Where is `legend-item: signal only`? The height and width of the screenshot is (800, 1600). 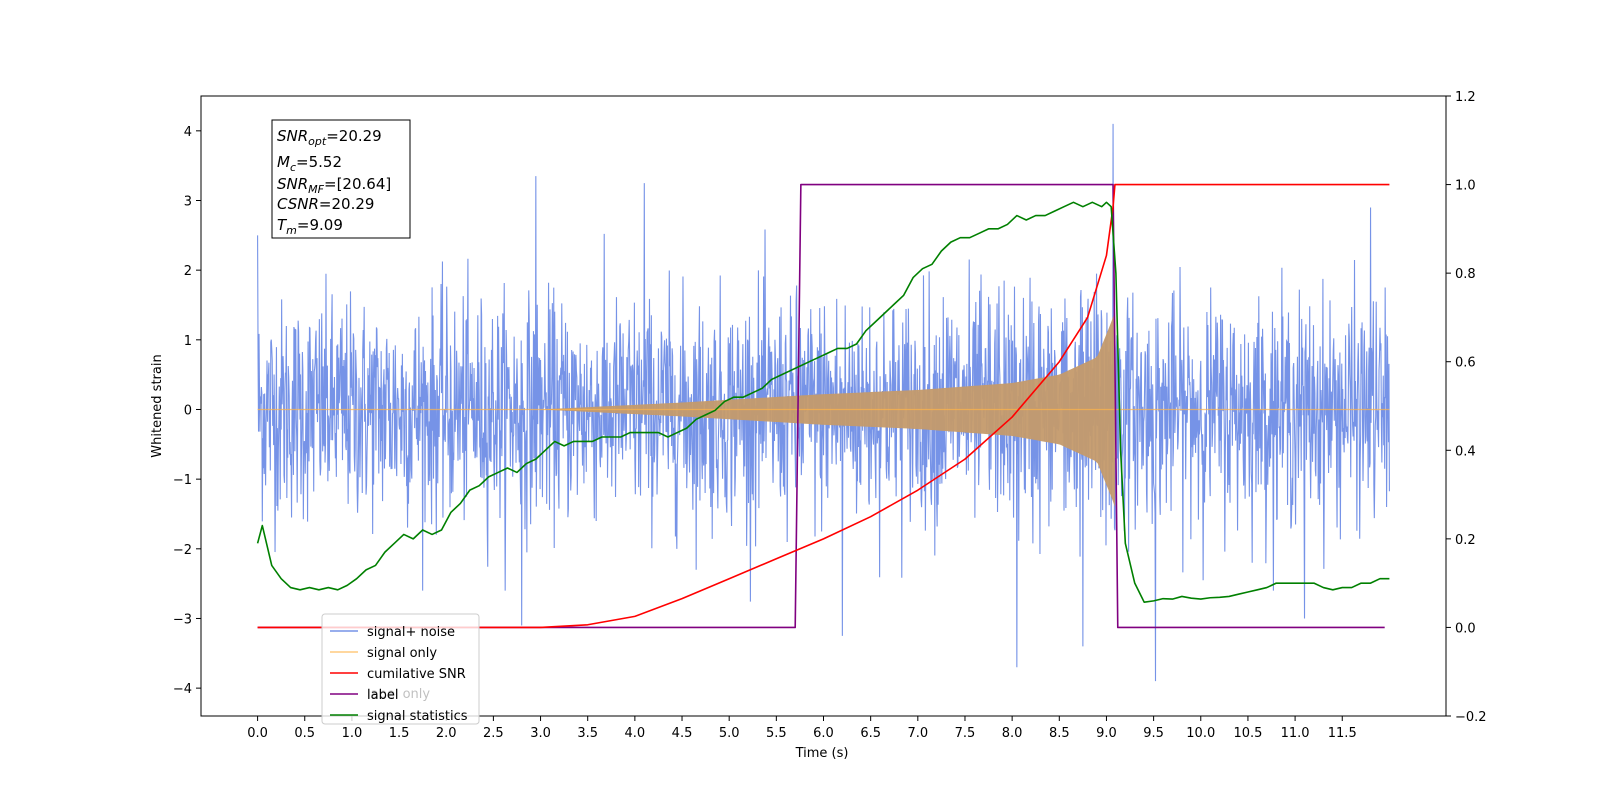 legend-item: signal only is located at coordinates (383, 653).